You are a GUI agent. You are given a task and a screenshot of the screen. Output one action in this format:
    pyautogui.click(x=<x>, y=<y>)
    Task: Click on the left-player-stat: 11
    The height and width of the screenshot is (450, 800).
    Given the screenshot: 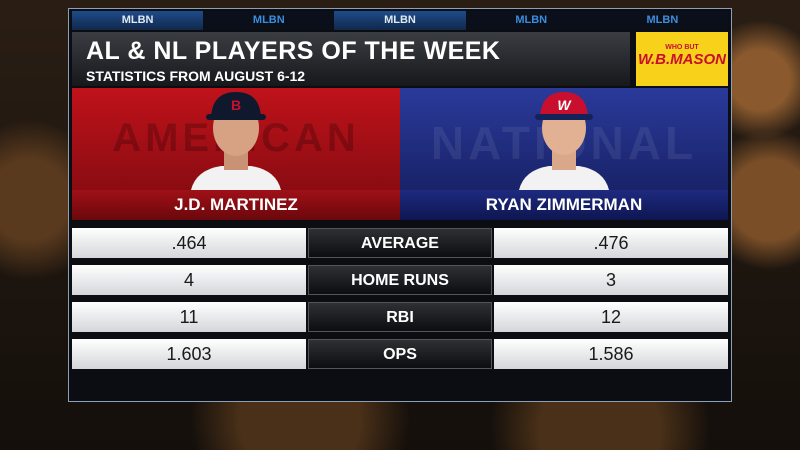 What is the action you would take?
    pyautogui.click(x=189, y=317)
    